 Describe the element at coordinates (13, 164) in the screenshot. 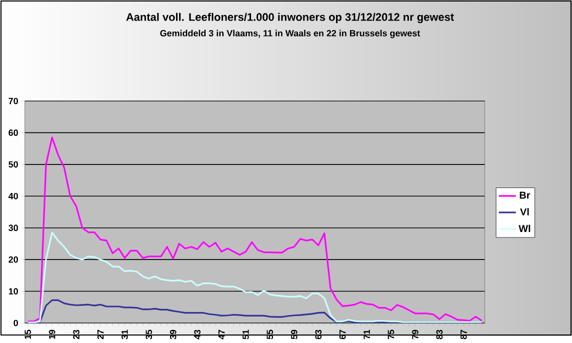

I see `y-tick-label: 50` at that location.